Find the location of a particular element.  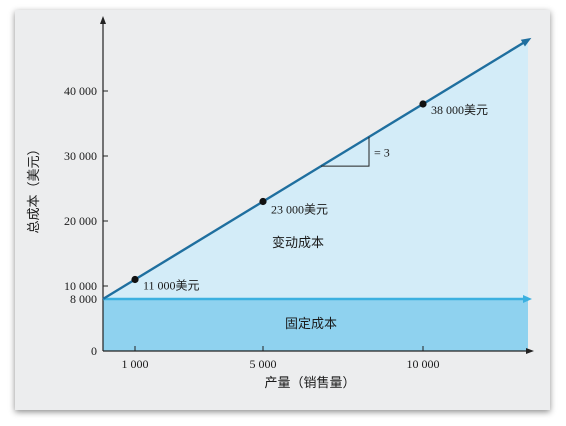

fixed-cost-region is located at coordinates (315, 325).